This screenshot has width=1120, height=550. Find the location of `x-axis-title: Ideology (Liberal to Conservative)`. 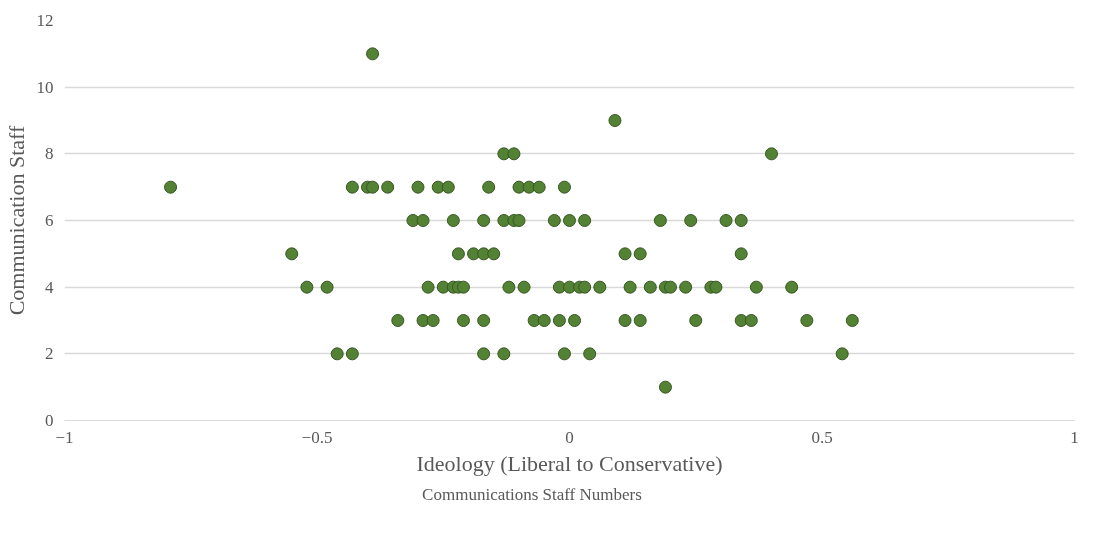

x-axis-title: Ideology (Liberal to Conservative) is located at coordinates (569, 463).